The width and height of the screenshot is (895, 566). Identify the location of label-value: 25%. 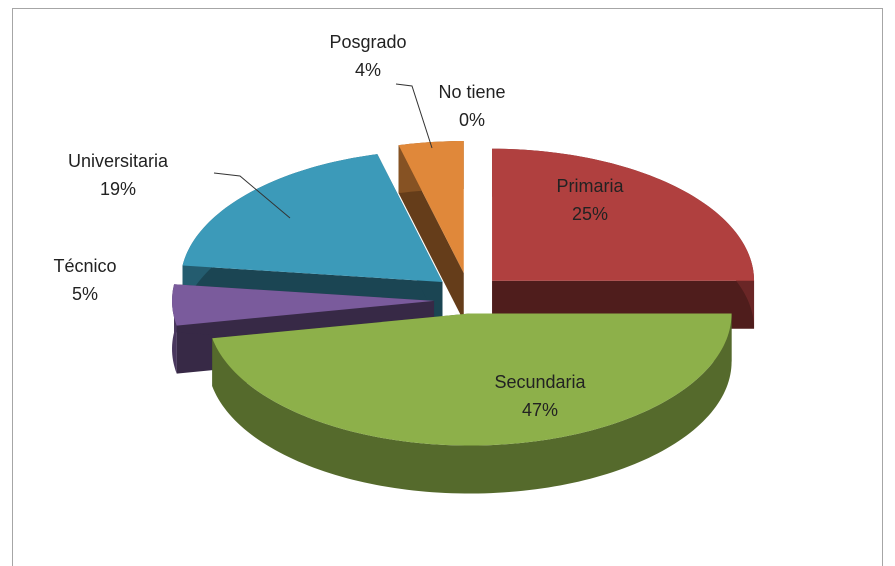
(590, 214).